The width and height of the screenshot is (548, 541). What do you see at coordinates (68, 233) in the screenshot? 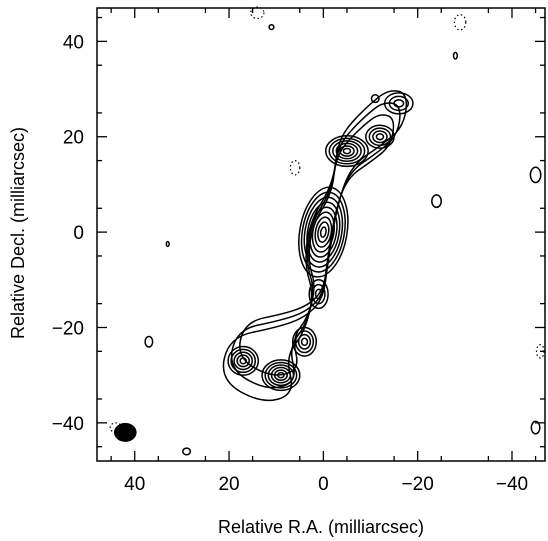
I see `y-tick-labels: 40 20 0 −20 −40` at bounding box center [68, 233].